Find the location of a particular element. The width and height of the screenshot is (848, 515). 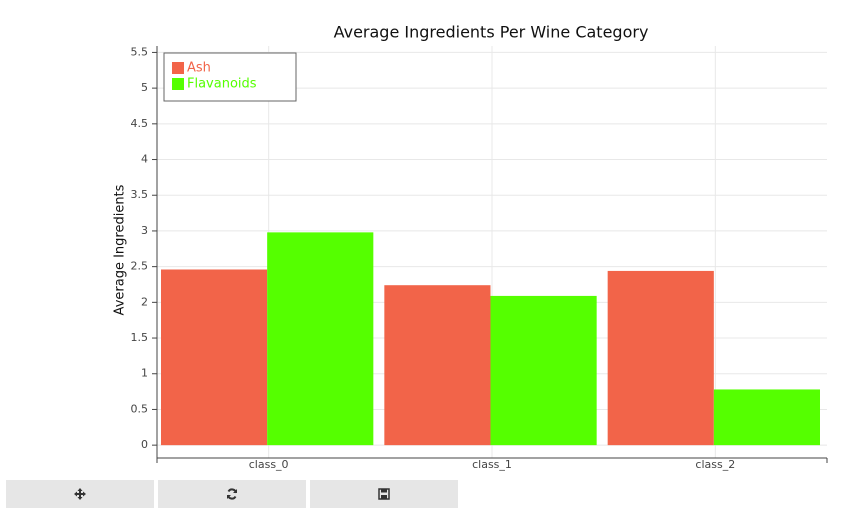

pan-icon is located at coordinates (80, 494).